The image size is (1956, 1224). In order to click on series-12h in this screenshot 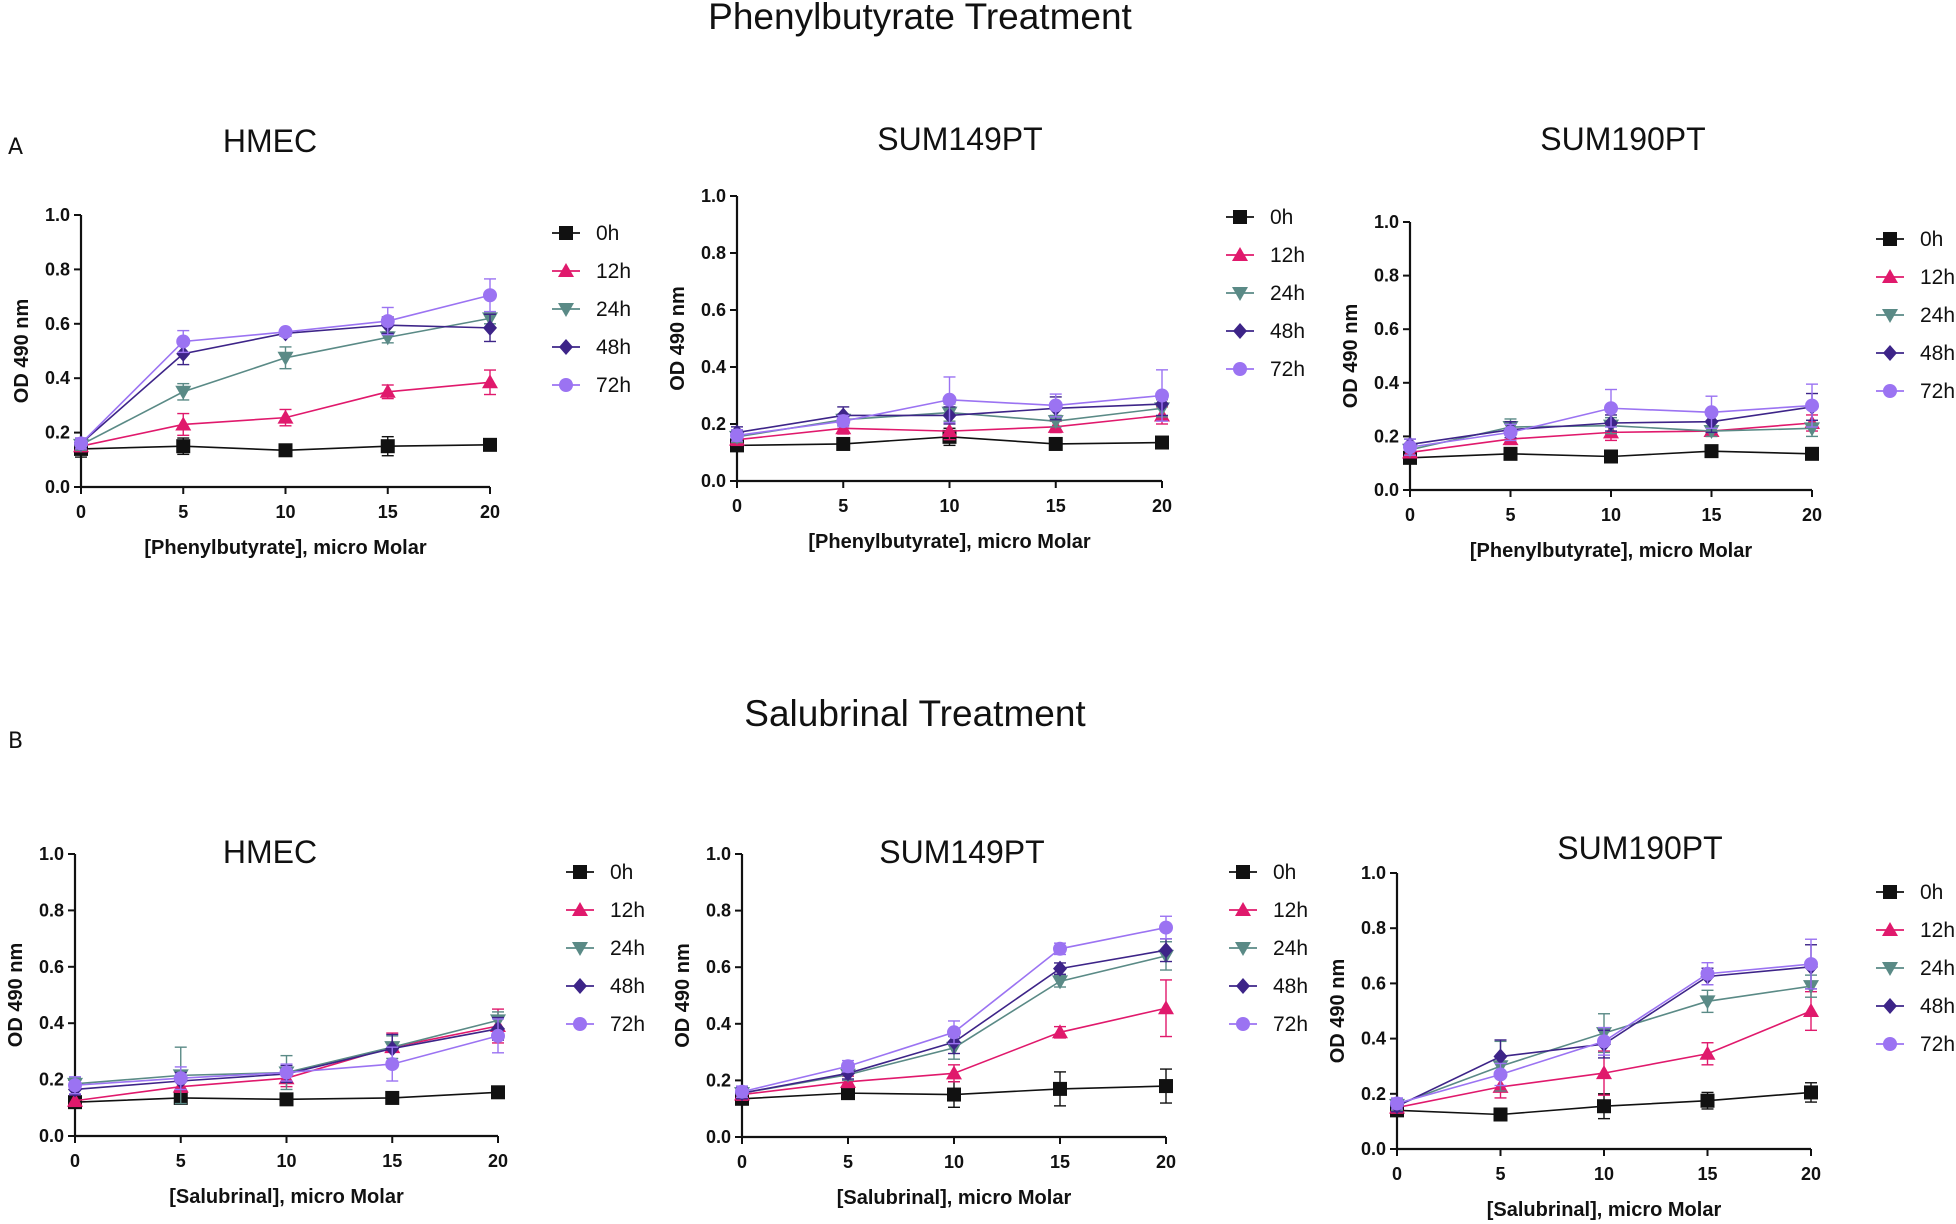, I will do `click(285, 411)`.